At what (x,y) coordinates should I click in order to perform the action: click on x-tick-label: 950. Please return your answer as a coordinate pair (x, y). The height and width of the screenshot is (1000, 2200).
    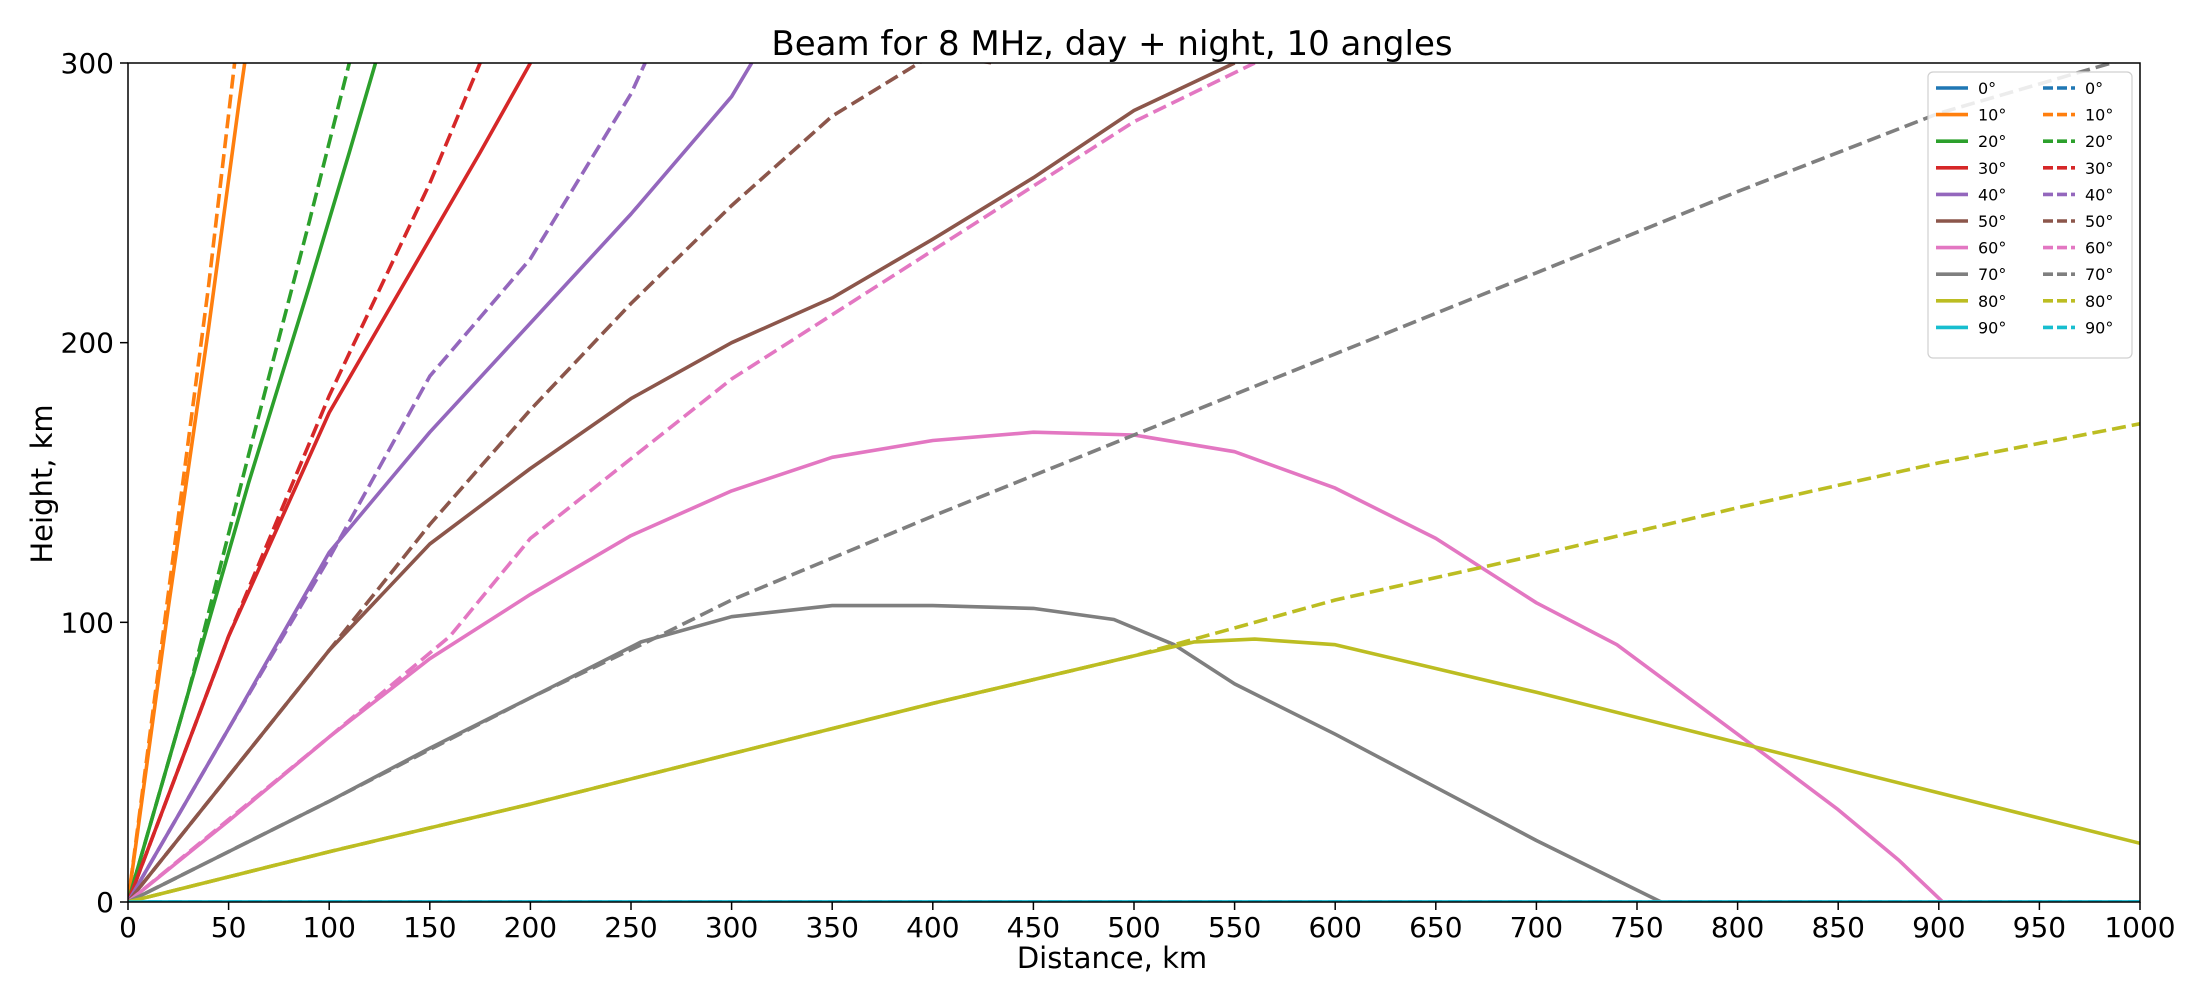
    Looking at the image, I should click on (2039, 927).